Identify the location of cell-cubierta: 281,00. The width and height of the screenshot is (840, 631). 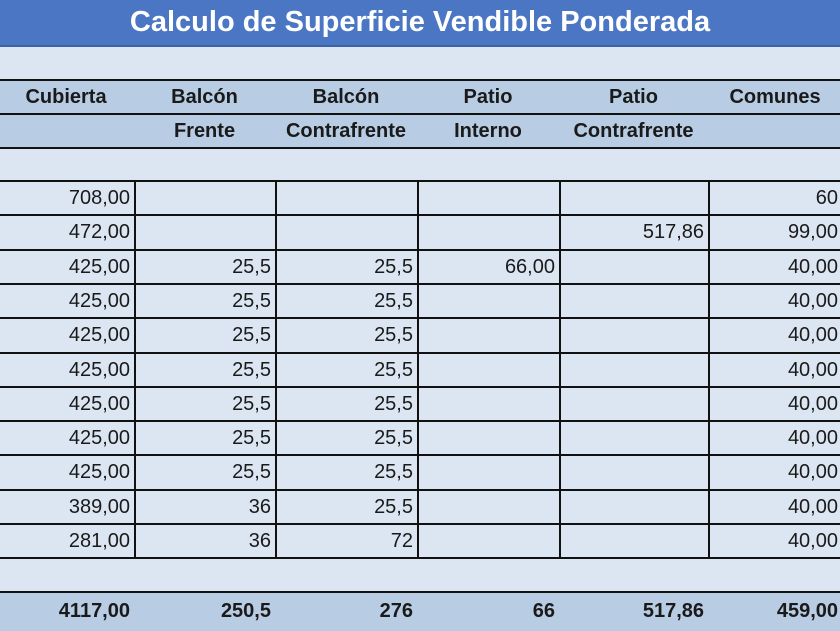
(68, 541).